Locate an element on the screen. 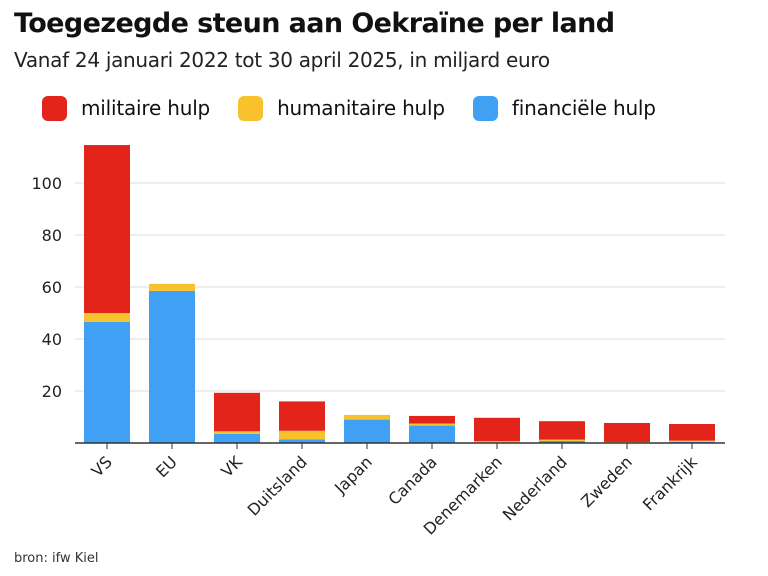 Image resolution: width=768 pixels, height=576 pixels. legend-label-militaire: militaire hulp is located at coordinates (146, 108).